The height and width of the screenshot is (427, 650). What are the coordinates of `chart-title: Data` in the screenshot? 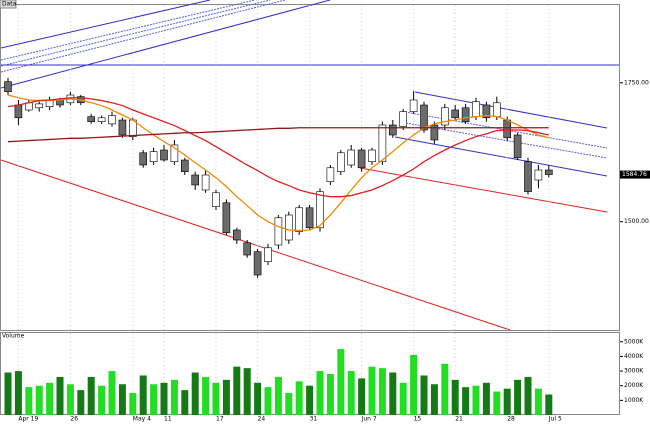 It's located at (9, 4).